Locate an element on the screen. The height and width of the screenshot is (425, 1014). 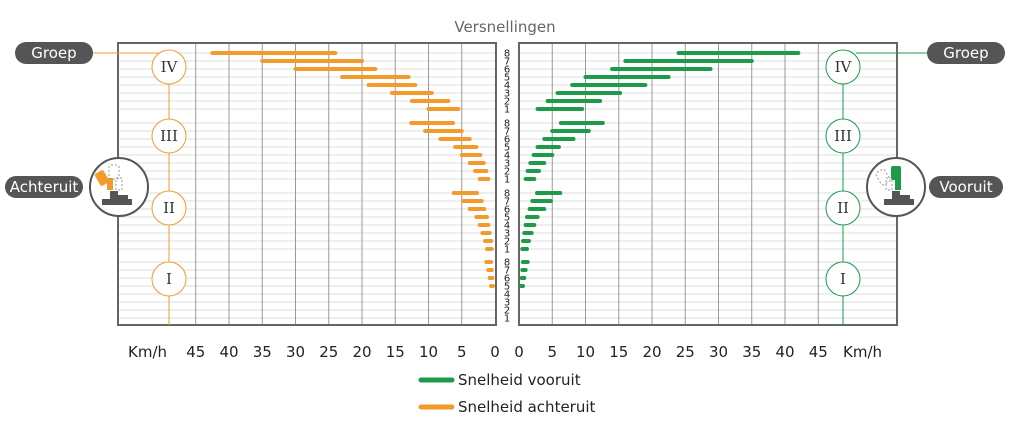
legend-forward-label: Snelheid vooruit is located at coordinates (519, 380).